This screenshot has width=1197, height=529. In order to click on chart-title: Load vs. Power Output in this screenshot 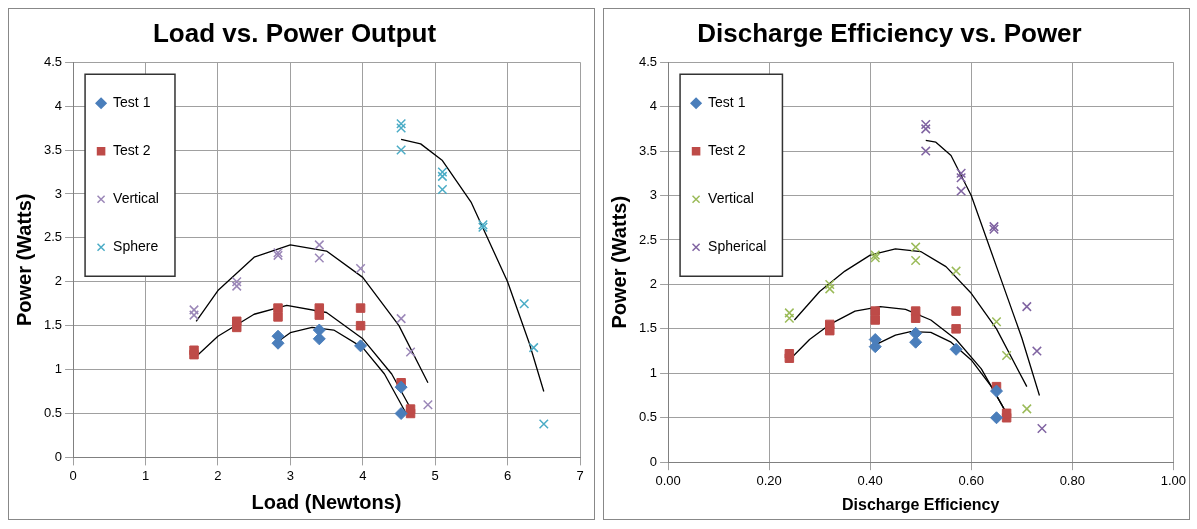, I will do `click(294, 32)`.